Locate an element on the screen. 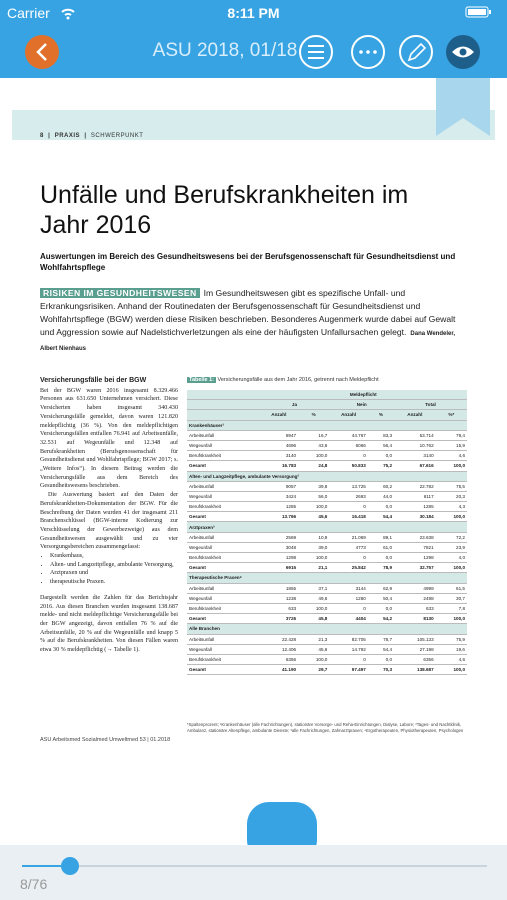 The width and height of the screenshot is (507, 900). page-indicator: 8/76 is located at coordinates (34, 884).